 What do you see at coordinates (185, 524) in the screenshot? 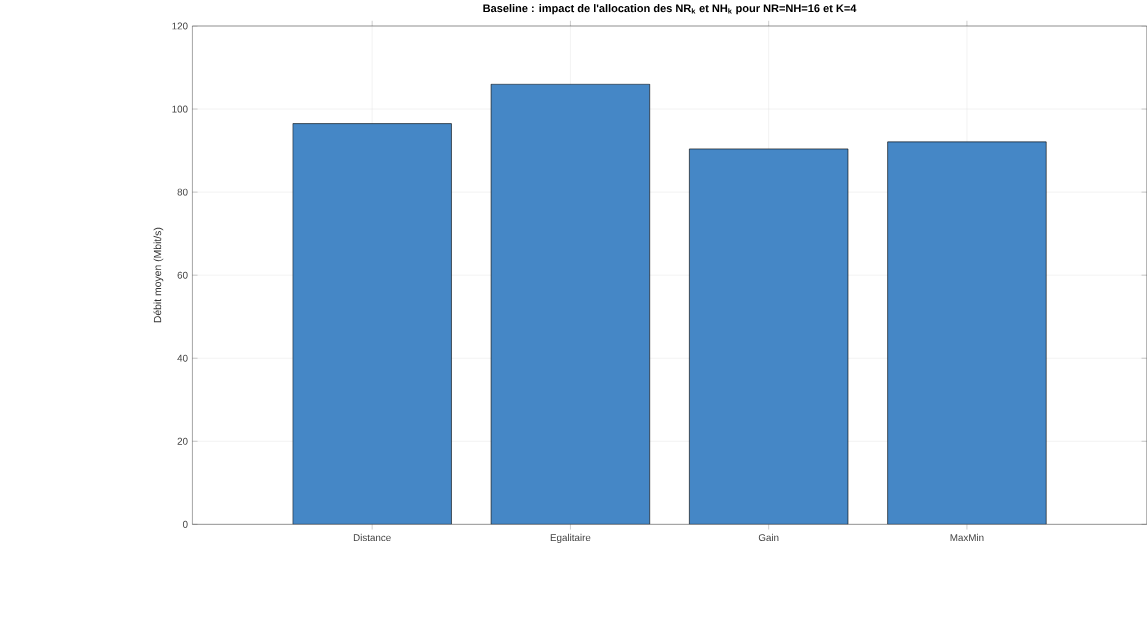
I see `y-tick-label: 0` at bounding box center [185, 524].